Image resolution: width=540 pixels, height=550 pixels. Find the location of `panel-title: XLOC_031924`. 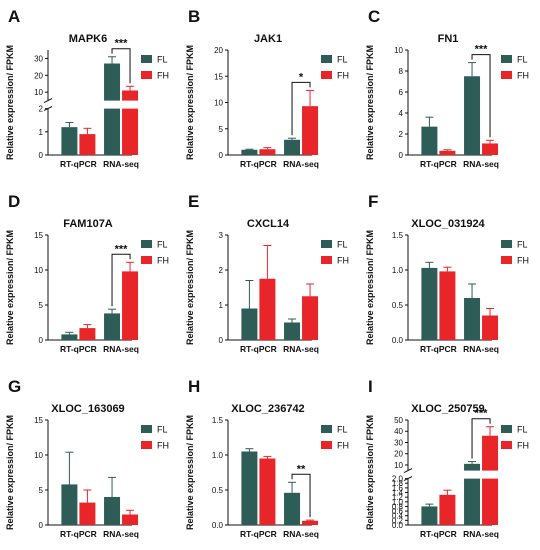

panel-title: XLOC_031924 is located at coordinates (448, 224).